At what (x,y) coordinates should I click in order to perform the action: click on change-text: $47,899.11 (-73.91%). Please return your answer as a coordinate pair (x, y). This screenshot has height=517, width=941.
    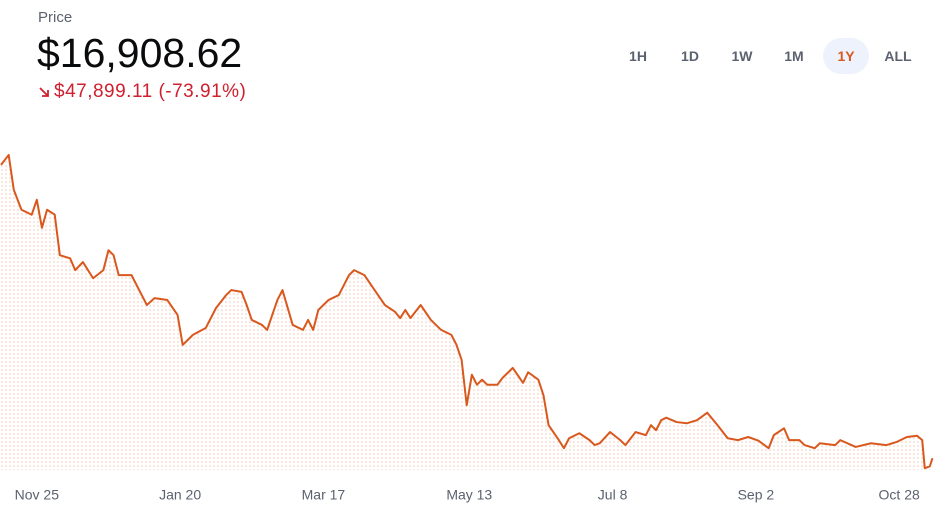
    Looking at the image, I should click on (150, 91).